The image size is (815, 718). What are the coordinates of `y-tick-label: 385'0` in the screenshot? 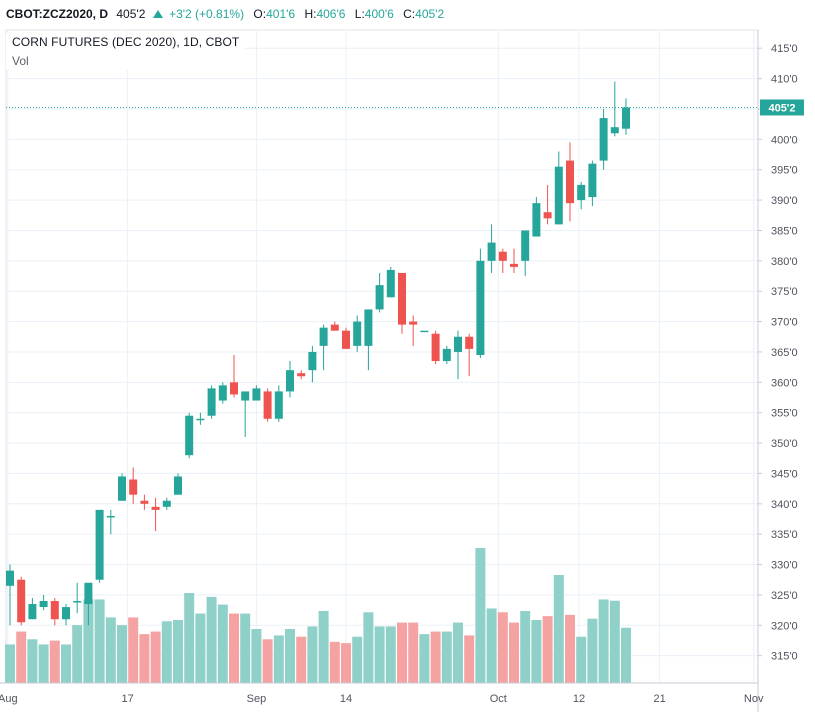 It's located at (784, 231).